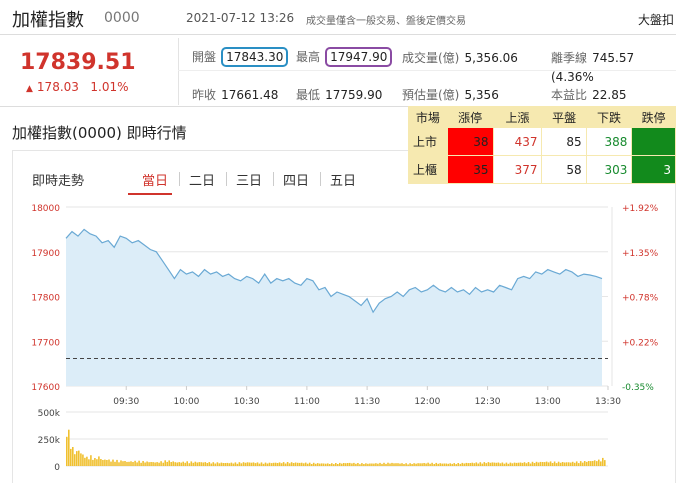  I want to click on price-y-right-labels: +1.92% +1.35% +0.78% +0.22% -0.35%, so click(640, 298).